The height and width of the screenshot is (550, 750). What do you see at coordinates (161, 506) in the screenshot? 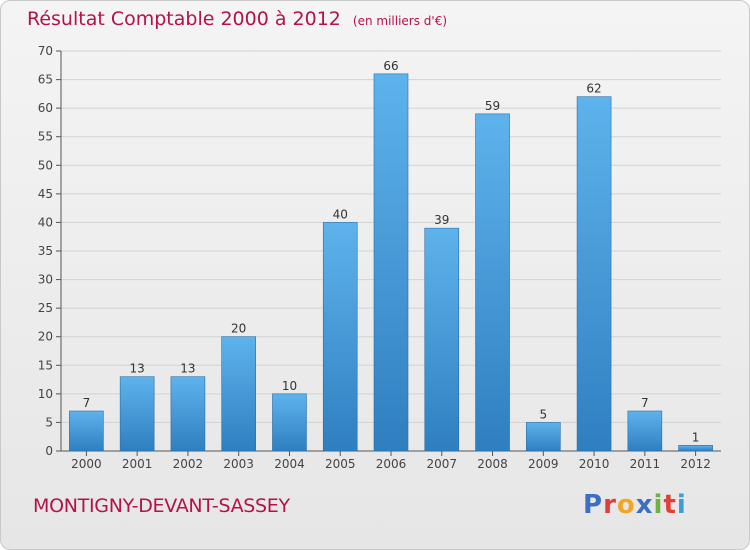
I see `commune-name: MONTIGNY-DEVANT-SASSEY` at bounding box center [161, 506].